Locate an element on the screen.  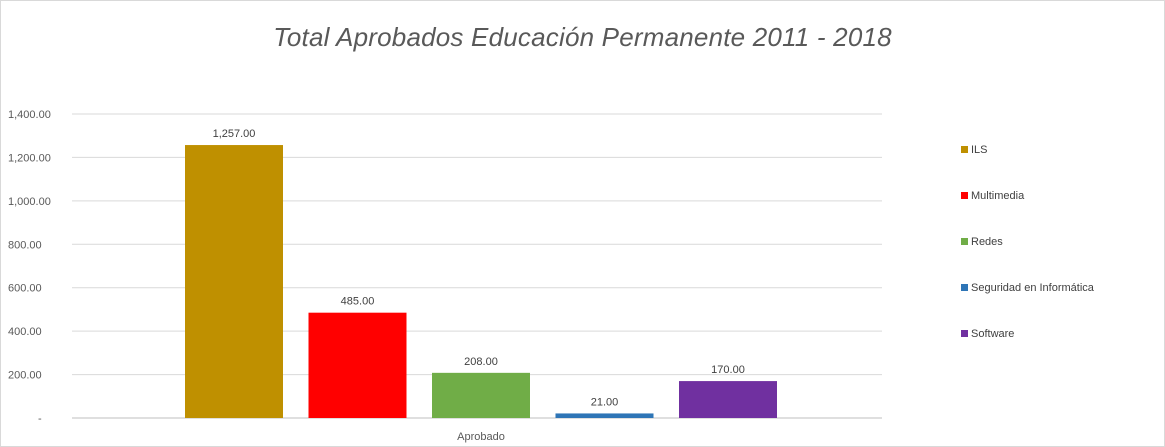
y-tick-label: - is located at coordinates (40, 419).